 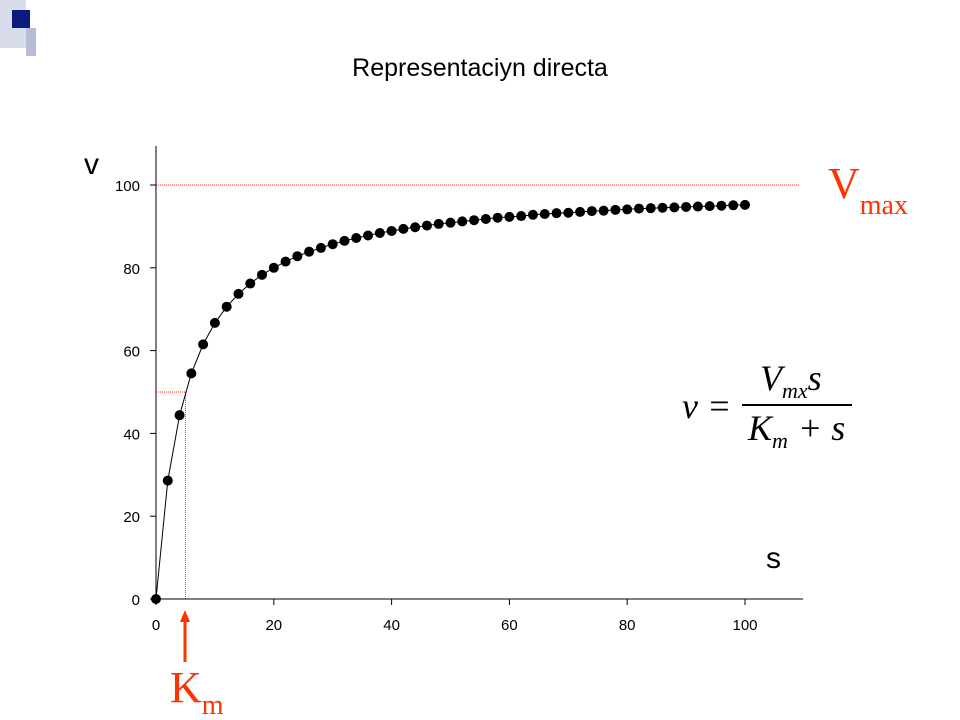 I want to click on equation-denominator: Km + s, so click(x=796, y=430).